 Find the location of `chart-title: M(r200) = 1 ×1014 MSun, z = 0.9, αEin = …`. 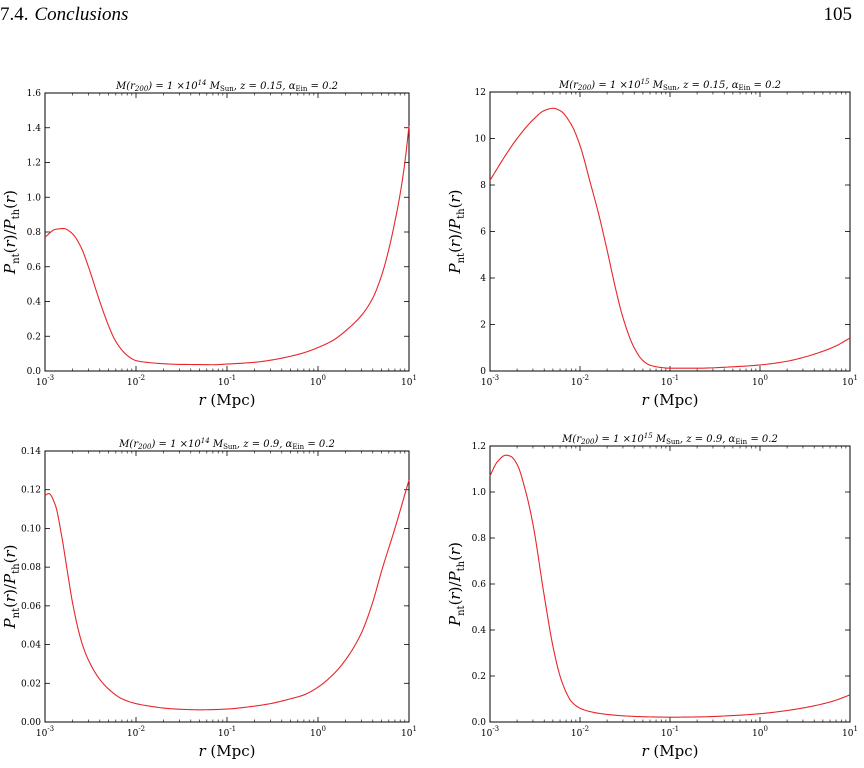

chart-title: M(r200) = 1 ×1014 MSun, z = 0.9, αEin = … is located at coordinates (226, 444).